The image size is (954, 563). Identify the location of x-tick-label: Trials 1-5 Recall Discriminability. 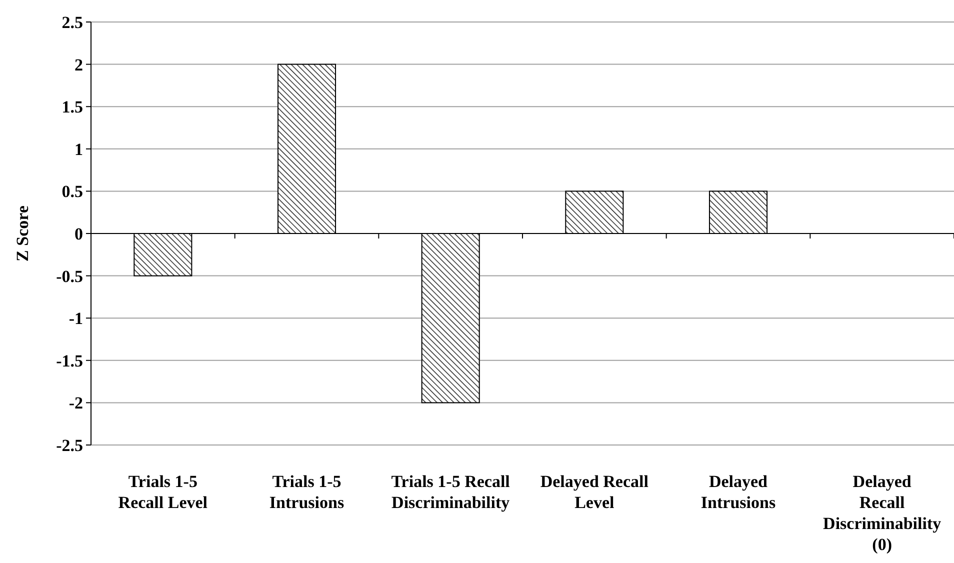
(450, 492).